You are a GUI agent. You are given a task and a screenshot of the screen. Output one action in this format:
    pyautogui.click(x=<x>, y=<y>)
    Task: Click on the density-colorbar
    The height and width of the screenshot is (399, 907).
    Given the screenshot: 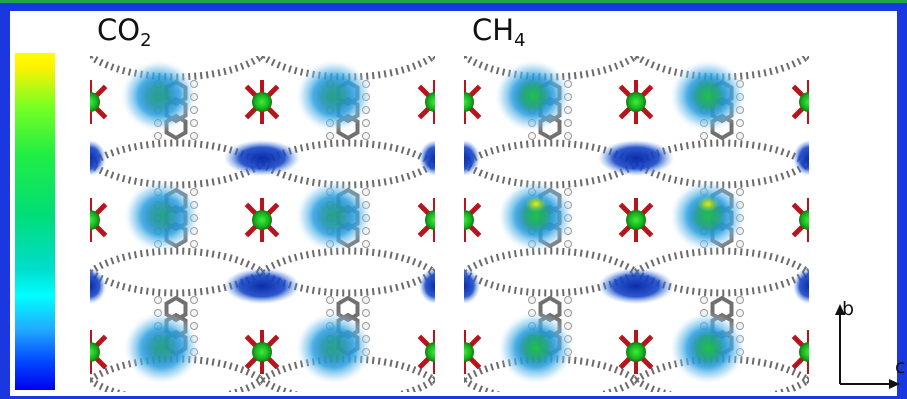 What is the action you would take?
    pyautogui.click(x=35, y=221)
    